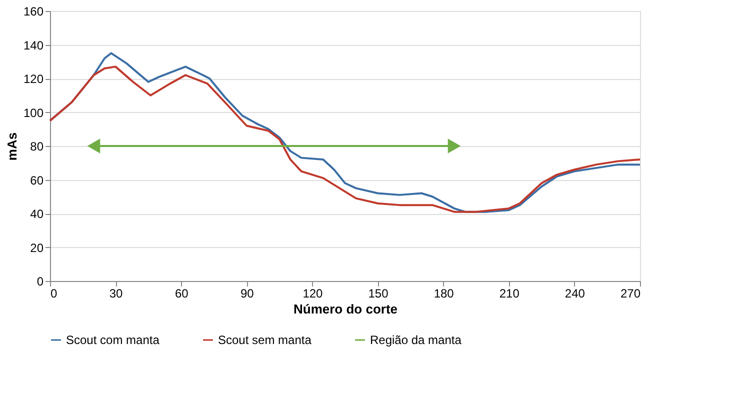 This screenshot has height=420, width=737. What do you see at coordinates (33, 45) in the screenshot?
I see `y-tick-label: 140` at bounding box center [33, 45].